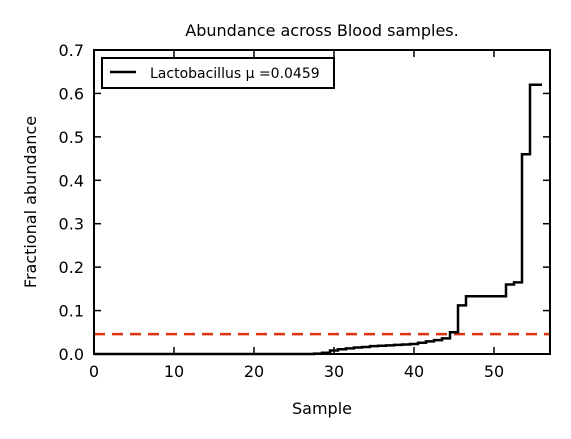 This screenshot has height=439, width=571. Describe the element at coordinates (494, 371) in the screenshot. I see `x-tick-label: 50` at that location.